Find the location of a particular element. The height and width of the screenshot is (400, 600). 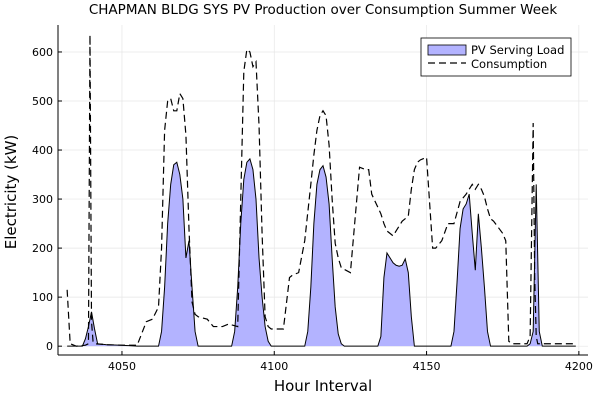

y-tick-label: 200 is located at coordinates (42, 248).